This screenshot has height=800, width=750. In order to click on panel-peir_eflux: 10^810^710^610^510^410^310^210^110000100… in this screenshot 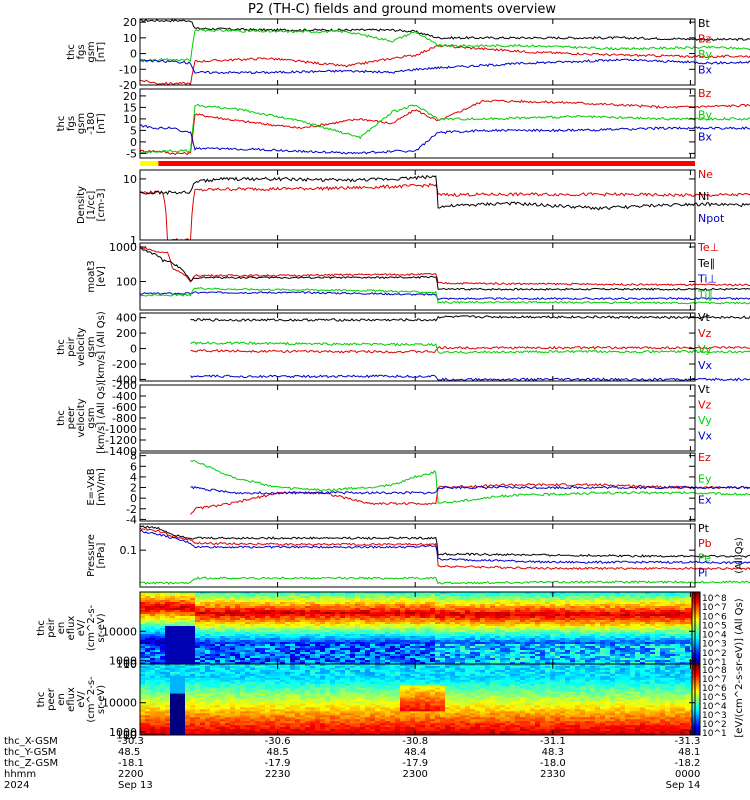, I will do `click(381, 631)`.